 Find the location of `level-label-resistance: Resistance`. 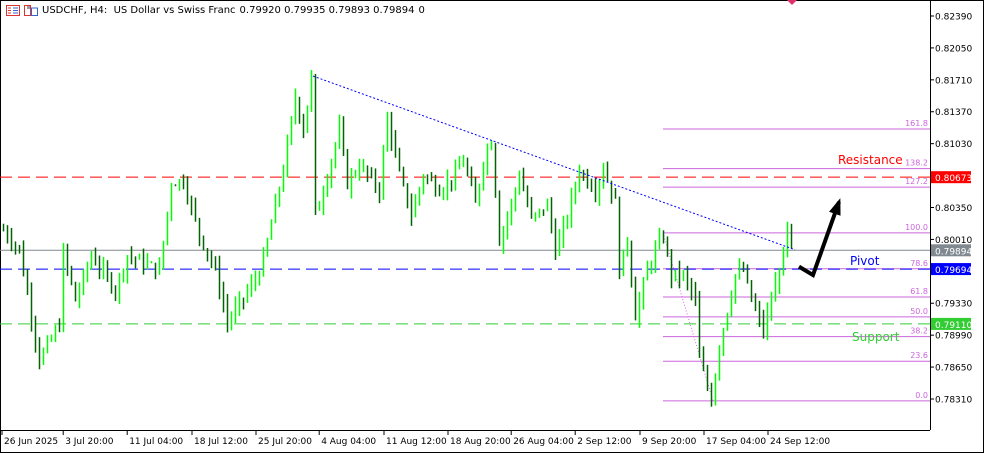

level-label-resistance: Resistance is located at coordinates (870, 160).